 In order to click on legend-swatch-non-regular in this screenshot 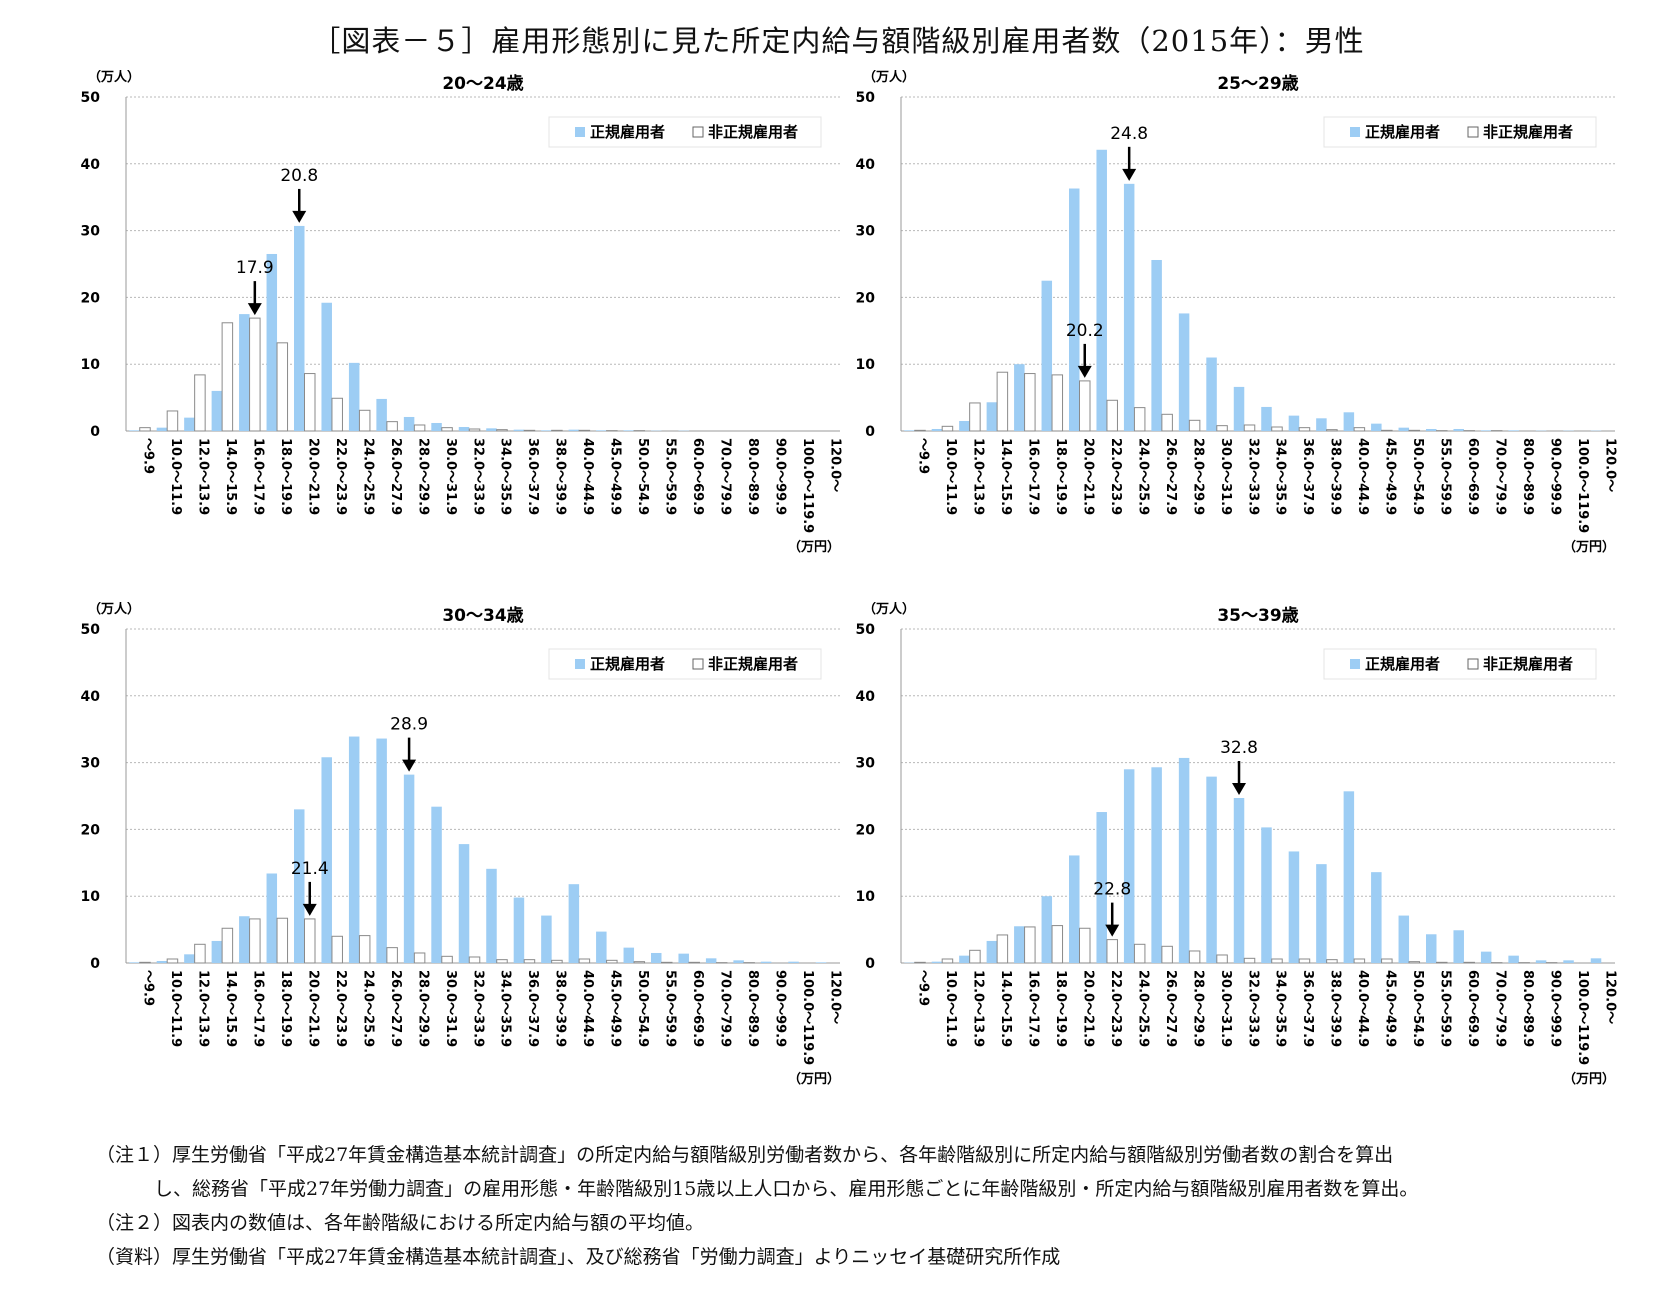, I will do `click(698, 132)`.